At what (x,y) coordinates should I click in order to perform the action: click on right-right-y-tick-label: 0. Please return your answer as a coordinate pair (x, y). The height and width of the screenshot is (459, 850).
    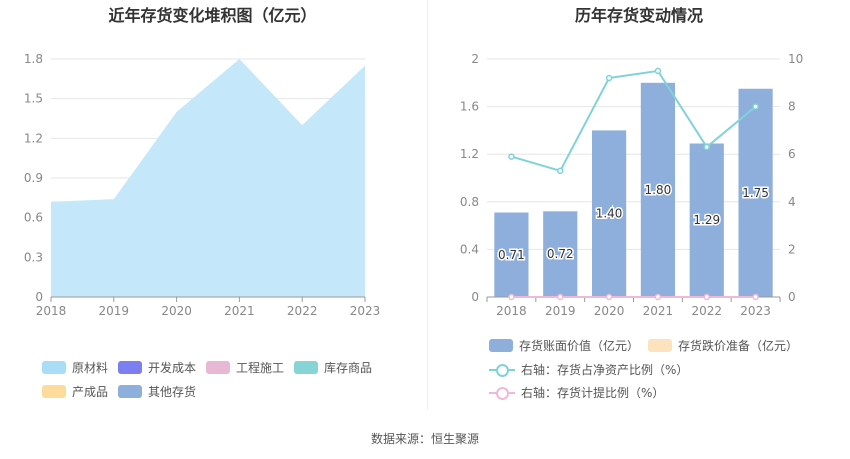
    Looking at the image, I should click on (792, 297).